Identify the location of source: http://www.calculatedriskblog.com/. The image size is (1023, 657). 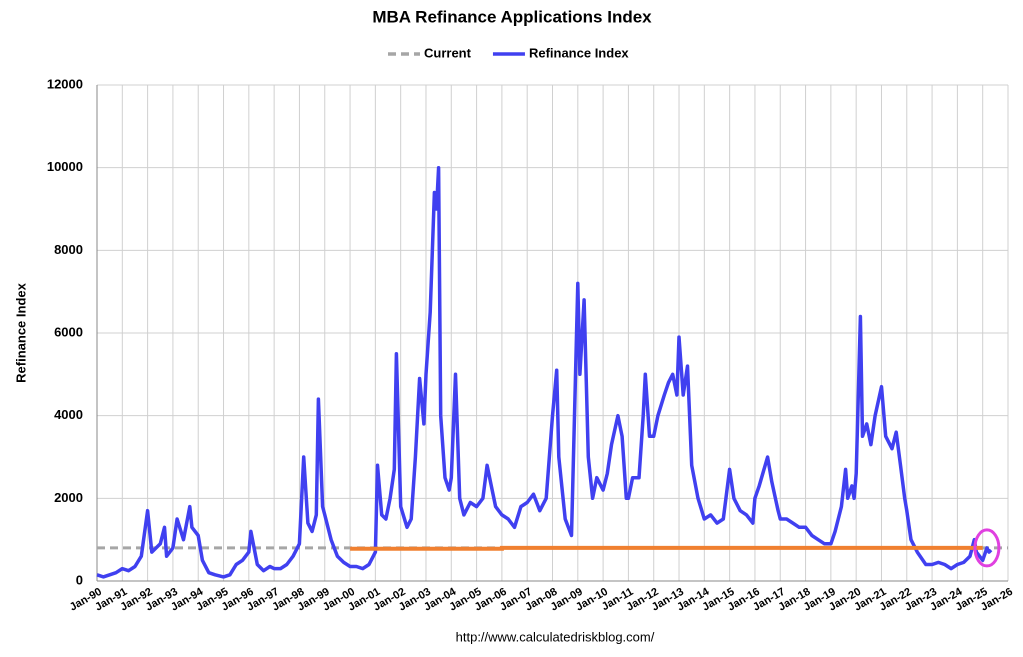
(555, 636).